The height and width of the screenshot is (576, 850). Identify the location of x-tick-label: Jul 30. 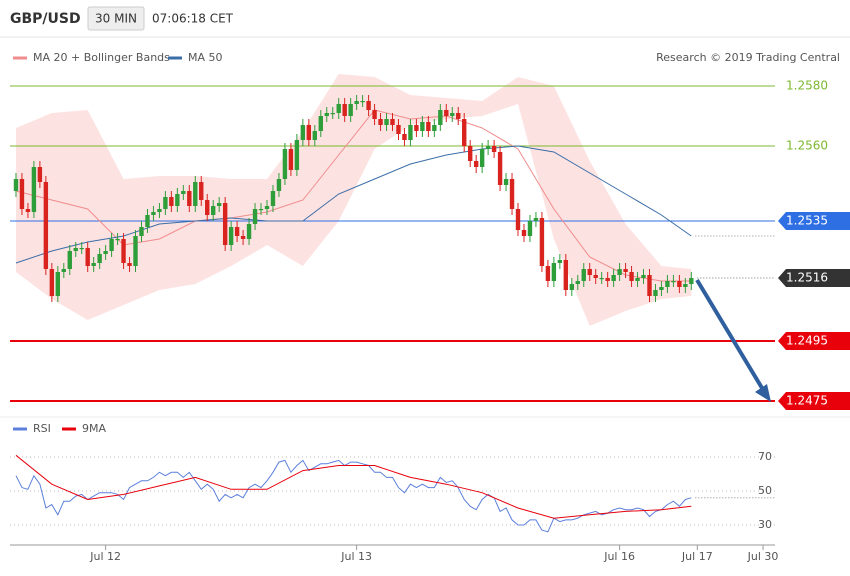
(763, 556).